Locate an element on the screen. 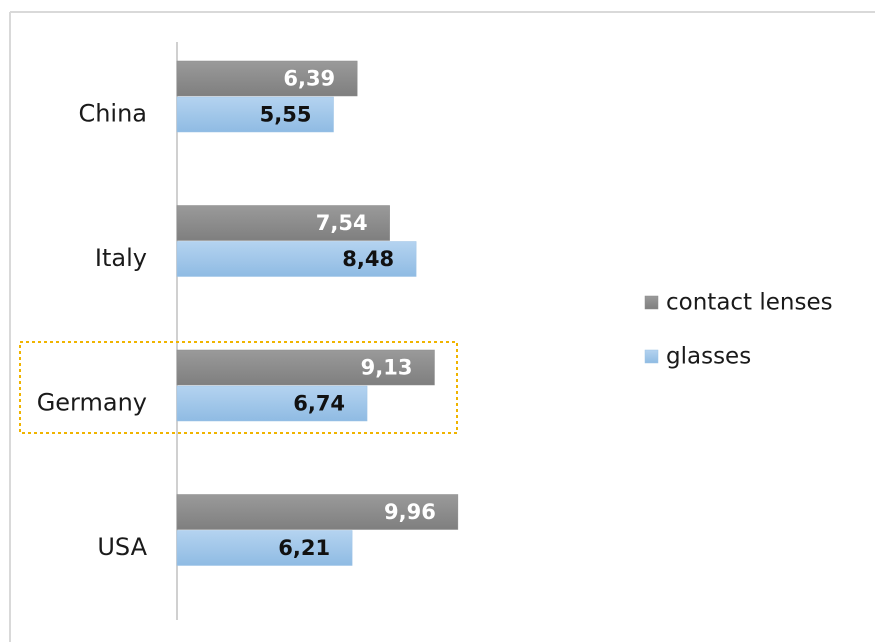 The height and width of the screenshot is (642, 875). value-label: 9,96 is located at coordinates (410, 512).